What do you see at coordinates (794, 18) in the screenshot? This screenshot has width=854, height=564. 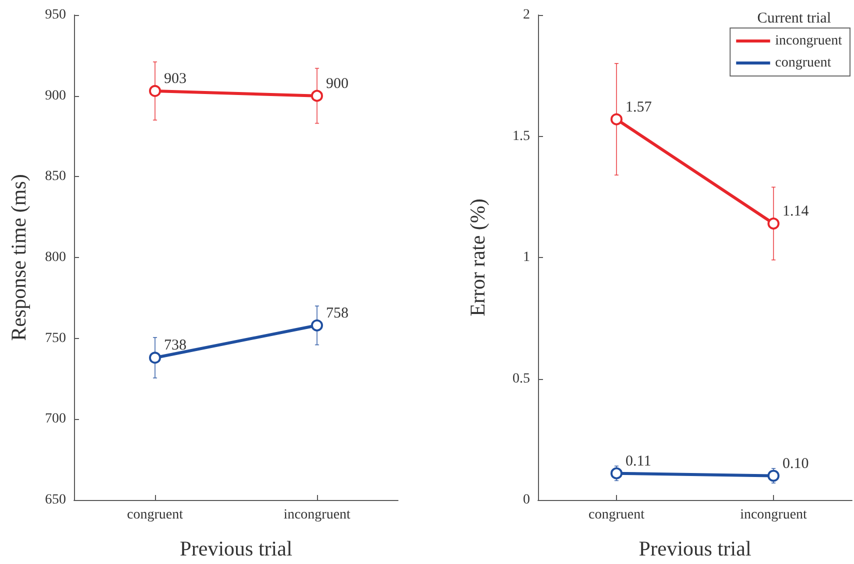 I see `legend-title: Current trial` at bounding box center [794, 18].